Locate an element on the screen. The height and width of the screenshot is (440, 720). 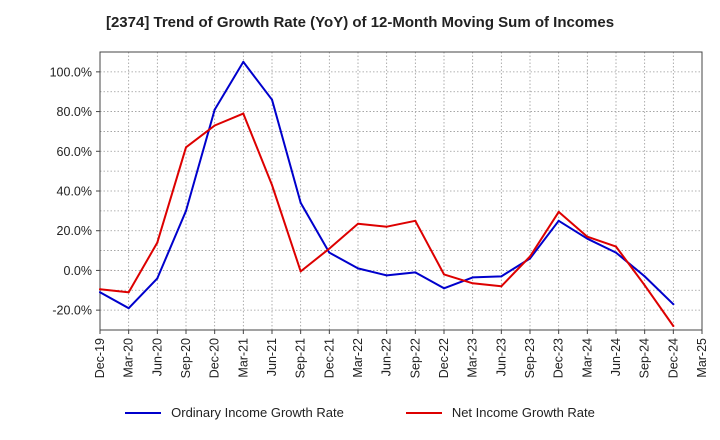
x-tick-label: Dec-23 is located at coordinates (559, 358).